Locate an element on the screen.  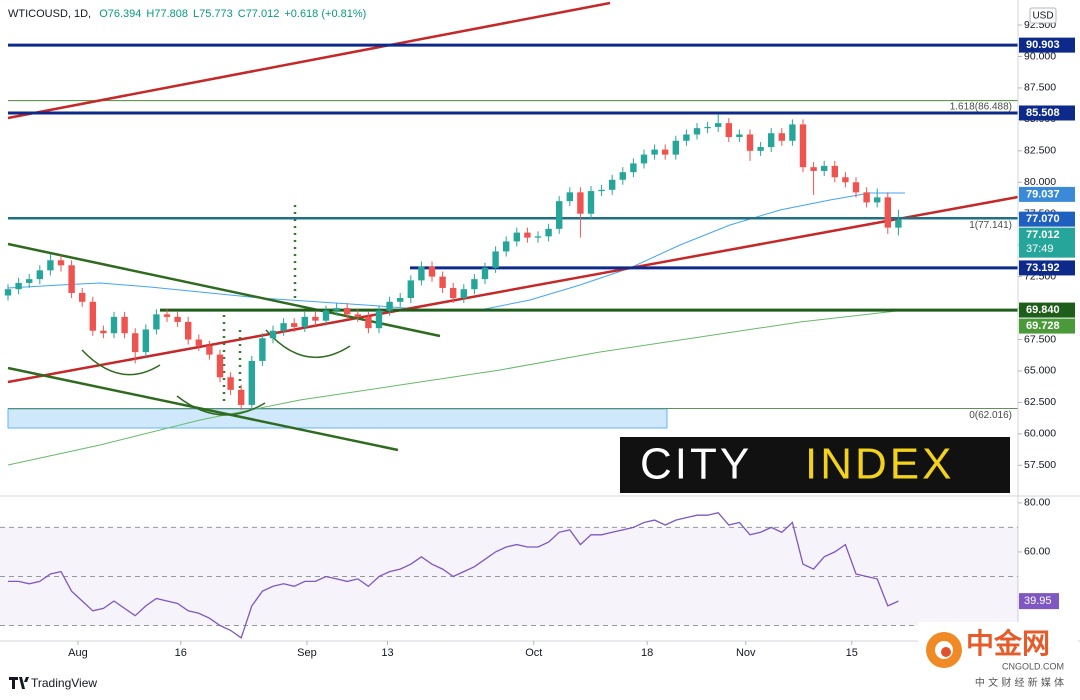
indicator-tick-label: 80.00 is located at coordinates (1037, 503).